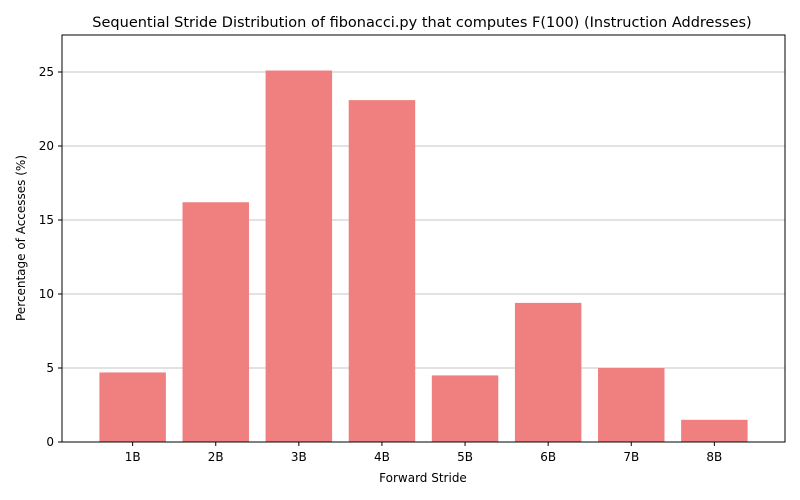 The image size is (800, 500). I want to click on bar-3B, so click(299, 256).